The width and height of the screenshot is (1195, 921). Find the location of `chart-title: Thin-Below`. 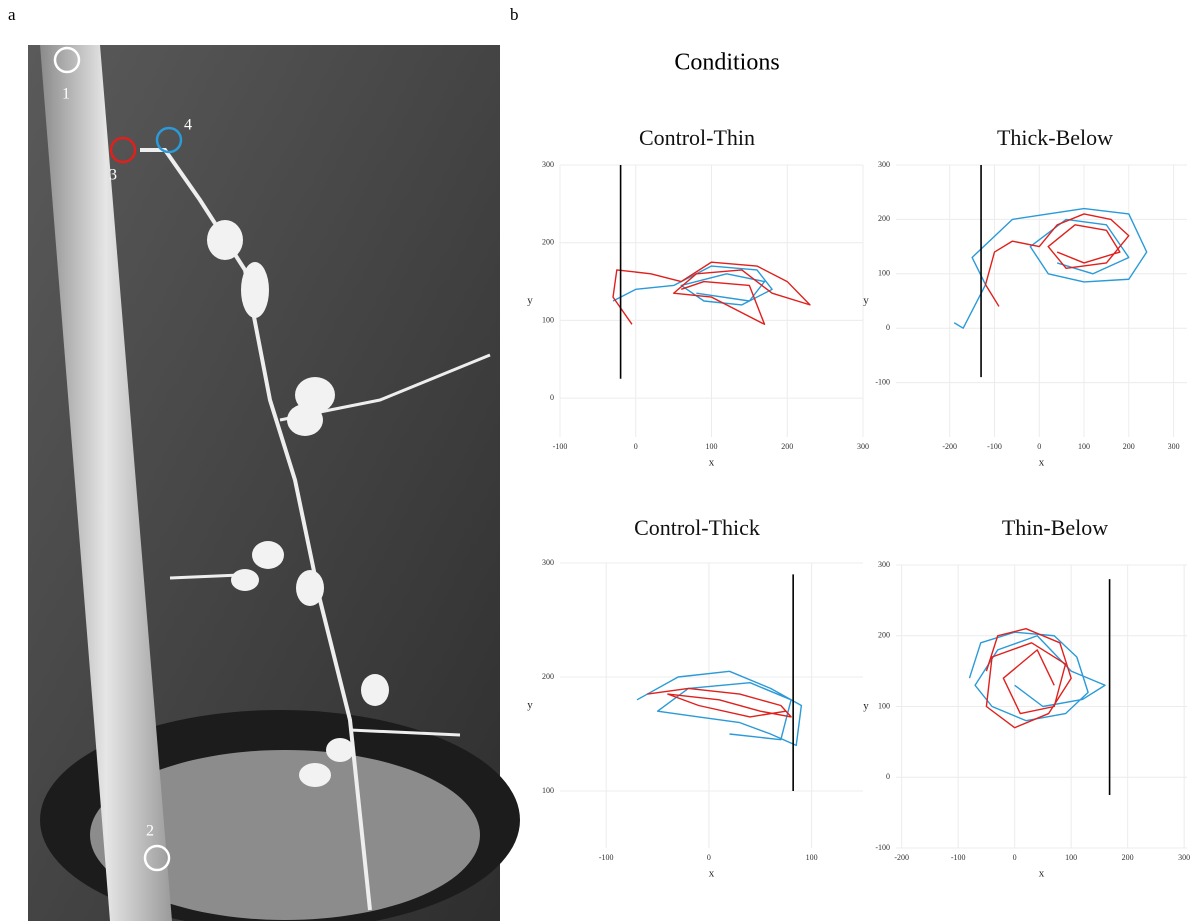

chart-title: Thin-Below is located at coordinates (1055, 527).